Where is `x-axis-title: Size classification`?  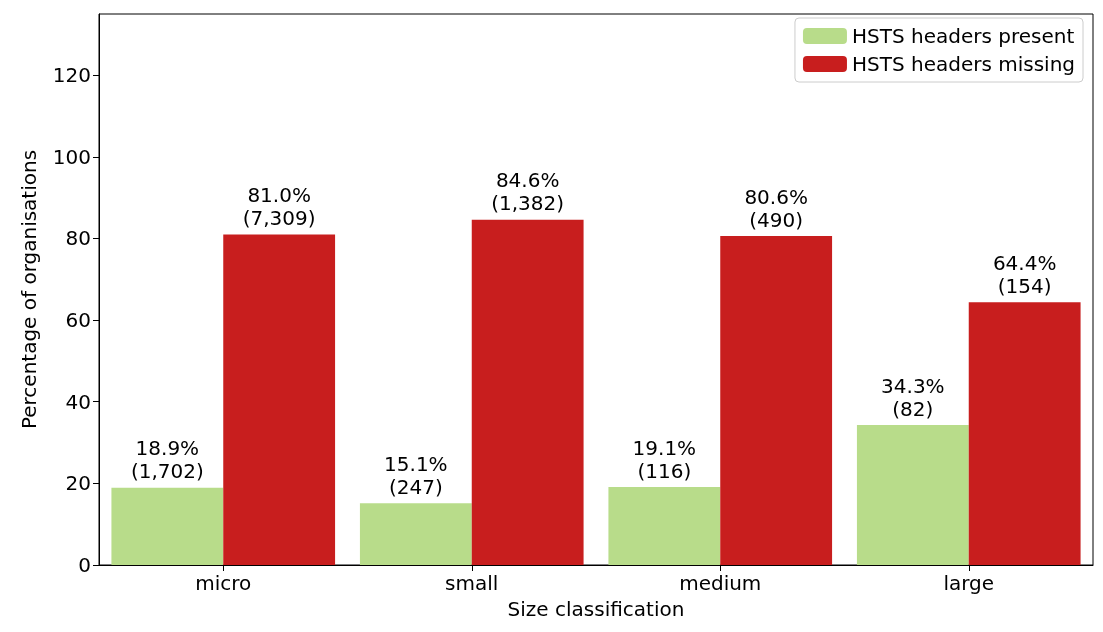
x-axis-title: Size classification is located at coordinates (596, 609).